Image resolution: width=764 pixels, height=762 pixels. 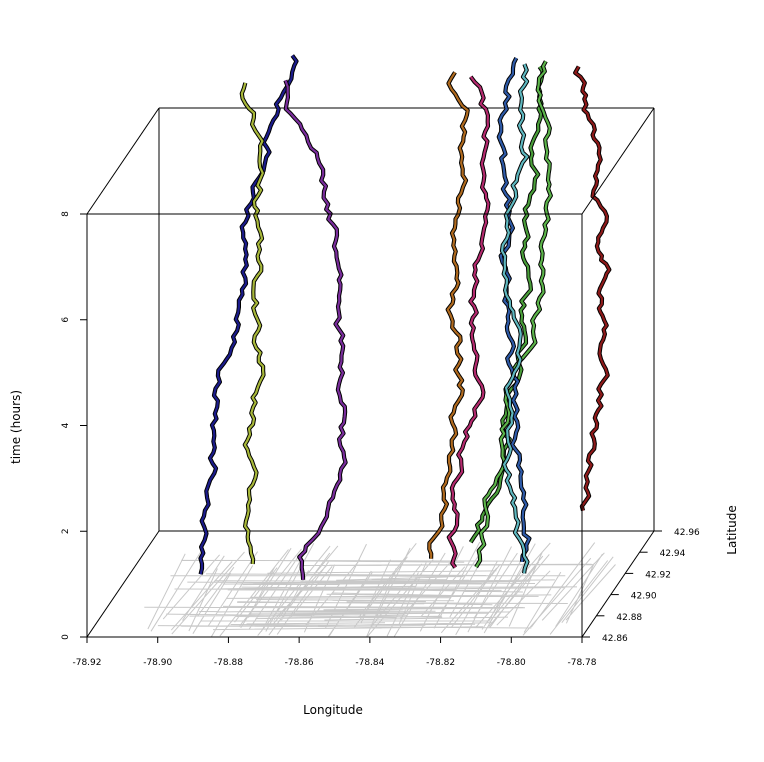 I want to click on x-axis-label: Longitude, so click(x=333, y=710).